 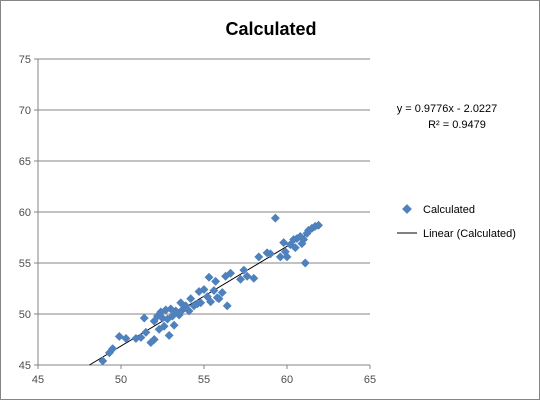 I want to click on legend-label-linear: Linear (Calculated), so click(x=469, y=234).